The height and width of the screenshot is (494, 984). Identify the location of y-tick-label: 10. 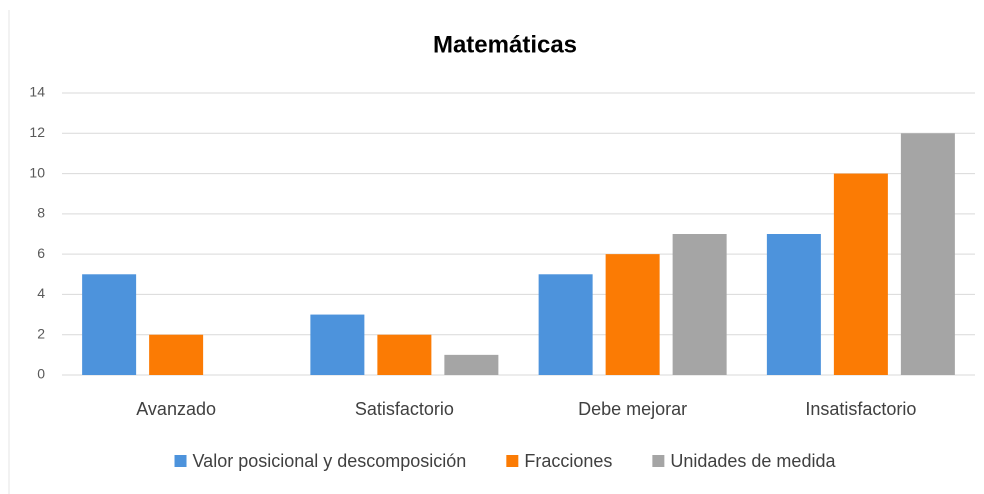
(37, 172).